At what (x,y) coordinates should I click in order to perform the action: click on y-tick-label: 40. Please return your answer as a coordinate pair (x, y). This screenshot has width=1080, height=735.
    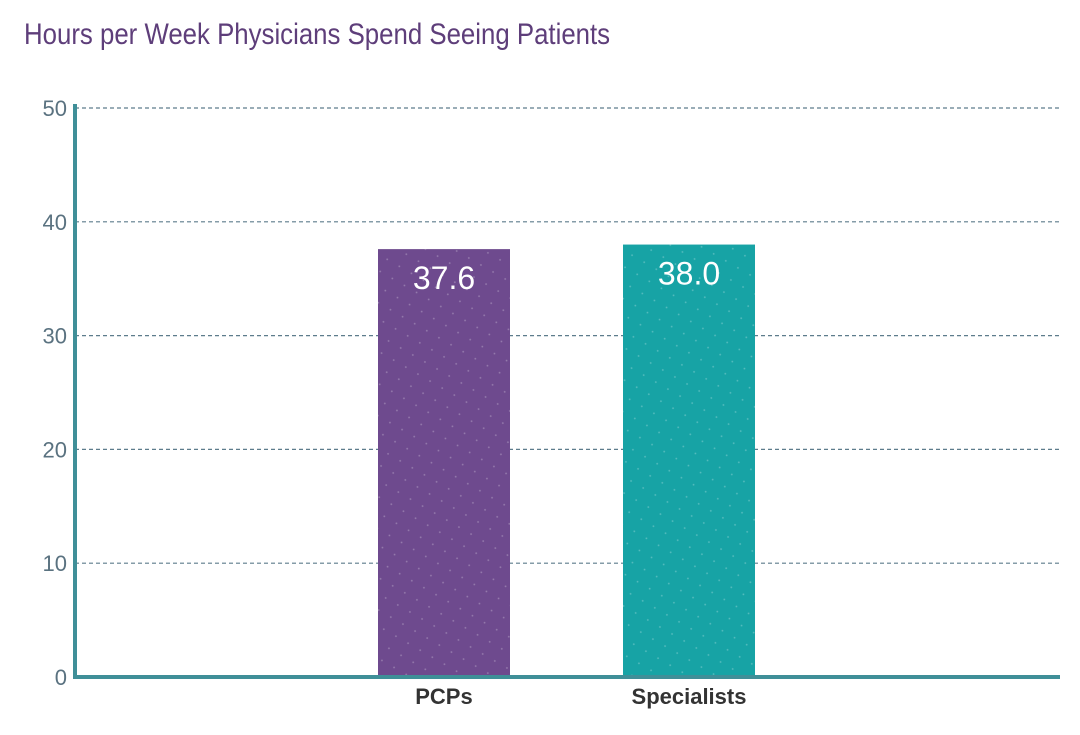
    Looking at the image, I should click on (55, 222).